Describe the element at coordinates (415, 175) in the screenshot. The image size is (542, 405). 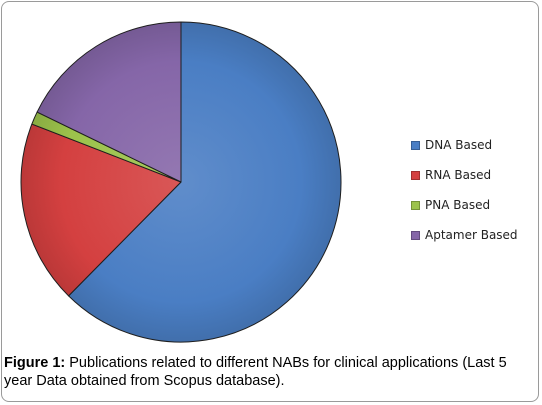
I see `legend-swatch-rna` at that location.